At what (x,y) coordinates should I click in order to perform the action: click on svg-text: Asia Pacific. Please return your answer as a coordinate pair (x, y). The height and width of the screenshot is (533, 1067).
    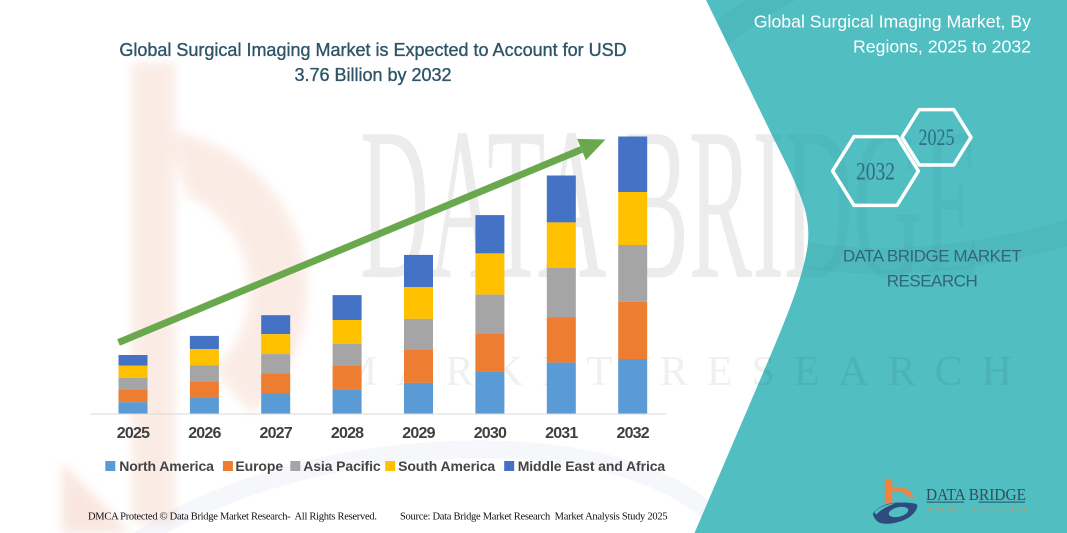
    Looking at the image, I should click on (342, 466).